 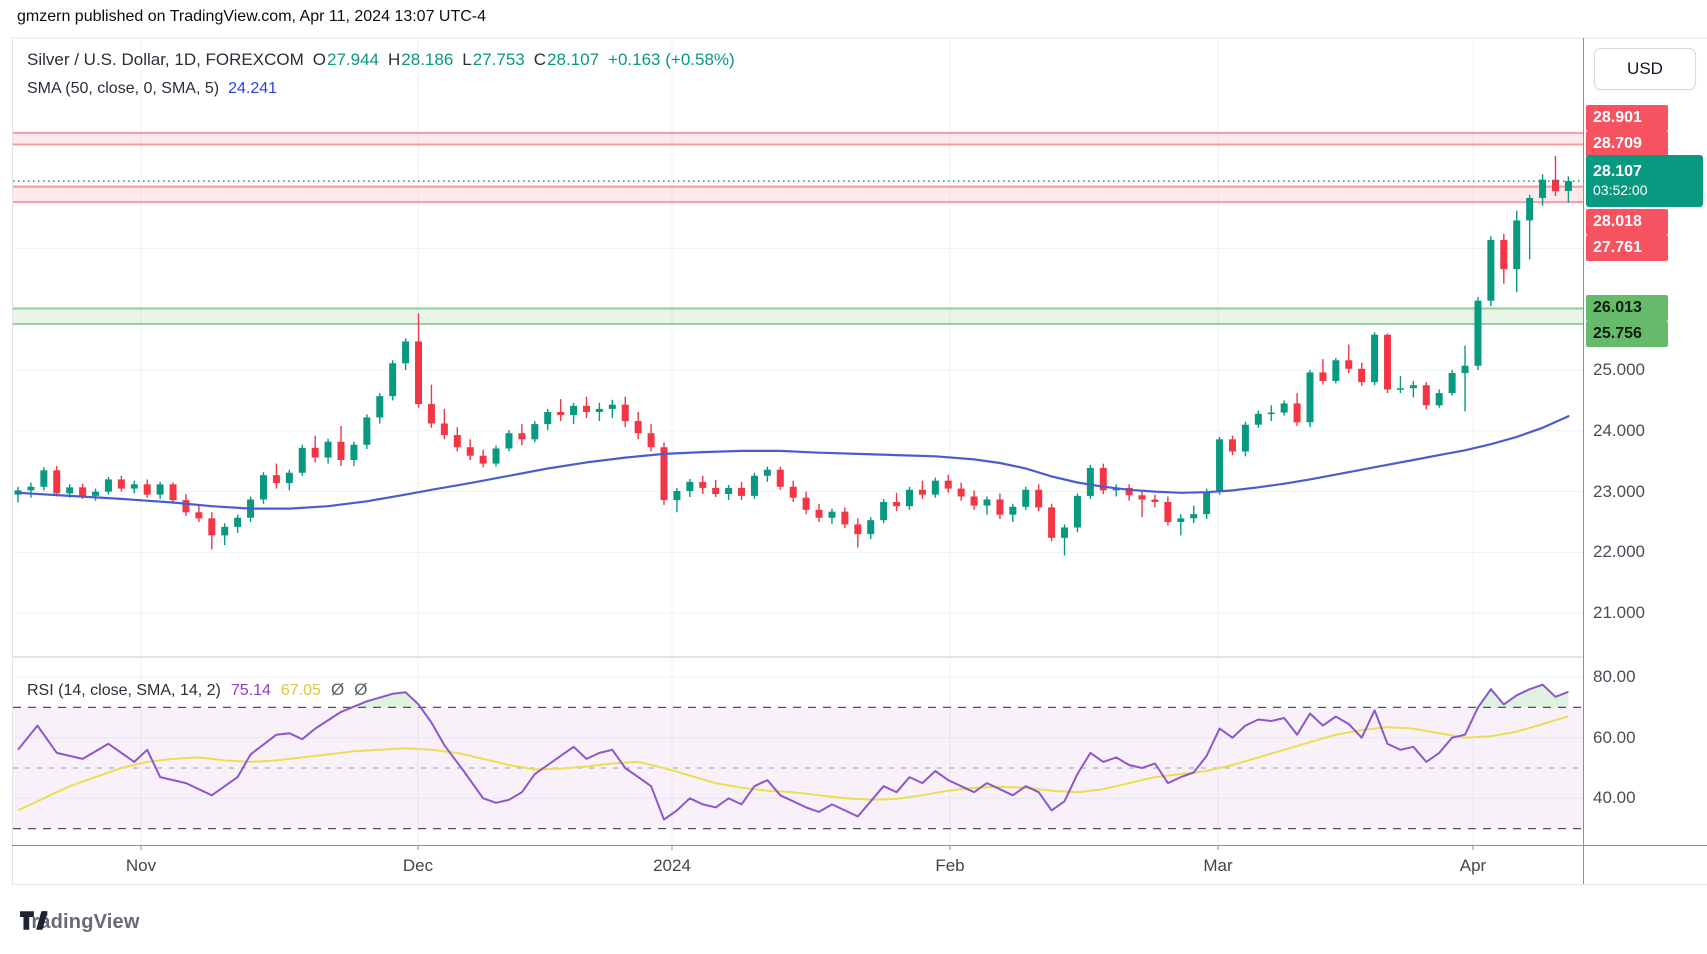 What do you see at coordinates (493, 59) in the screenshot?
I see `ohlc-low: L 27.753` at bounding box center [493, 59].